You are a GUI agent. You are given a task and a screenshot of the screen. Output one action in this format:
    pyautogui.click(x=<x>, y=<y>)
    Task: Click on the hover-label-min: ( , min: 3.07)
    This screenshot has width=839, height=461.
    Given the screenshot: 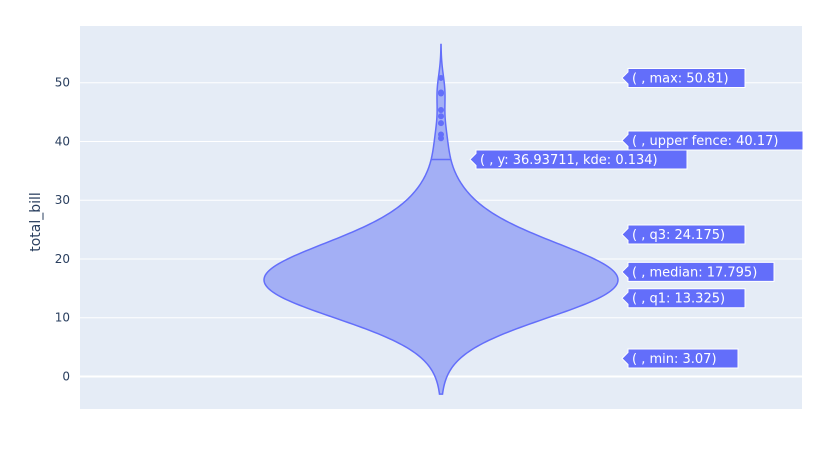 What is the action you would take?
    pyautogui.click(x=680, y=358)
    